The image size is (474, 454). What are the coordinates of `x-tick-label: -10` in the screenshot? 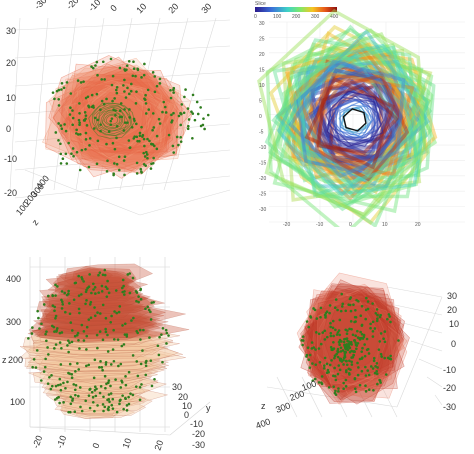 It's located at (319, 224).